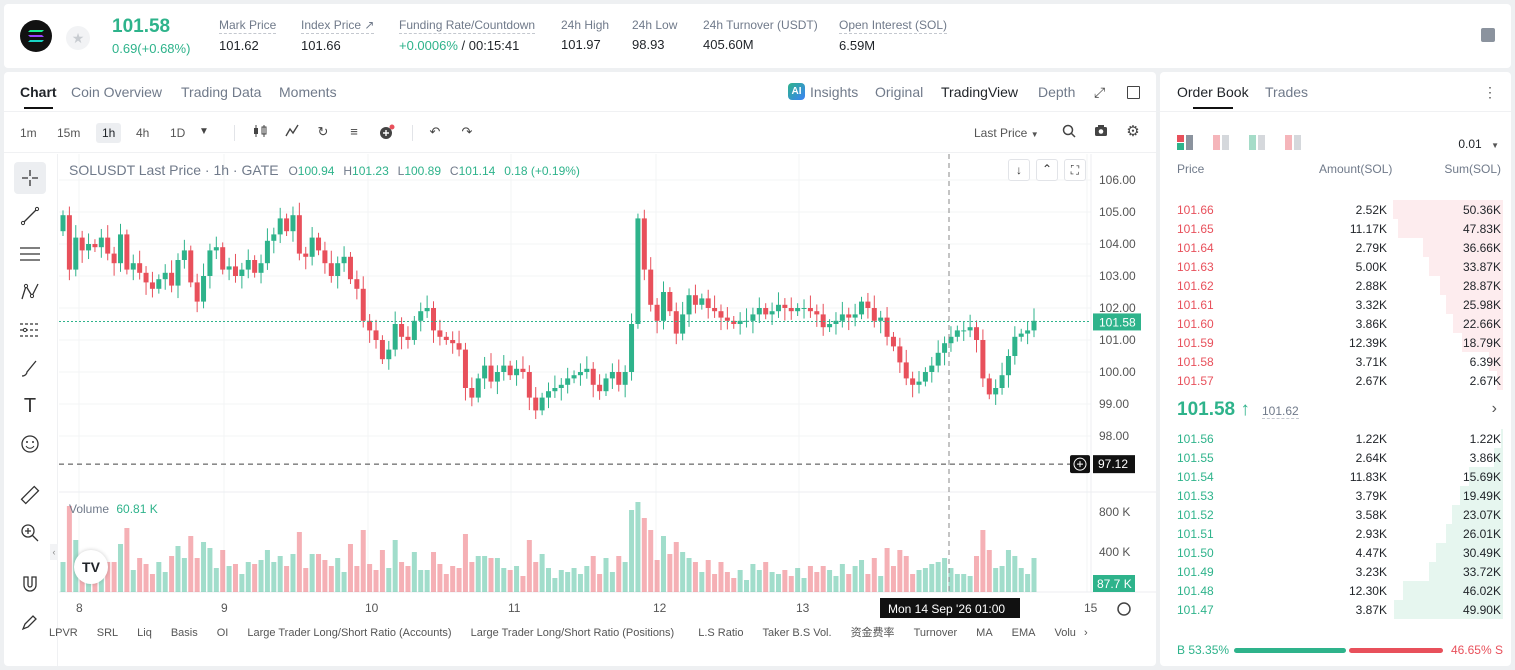  I want to click on search-icon, so click(1069, 132).